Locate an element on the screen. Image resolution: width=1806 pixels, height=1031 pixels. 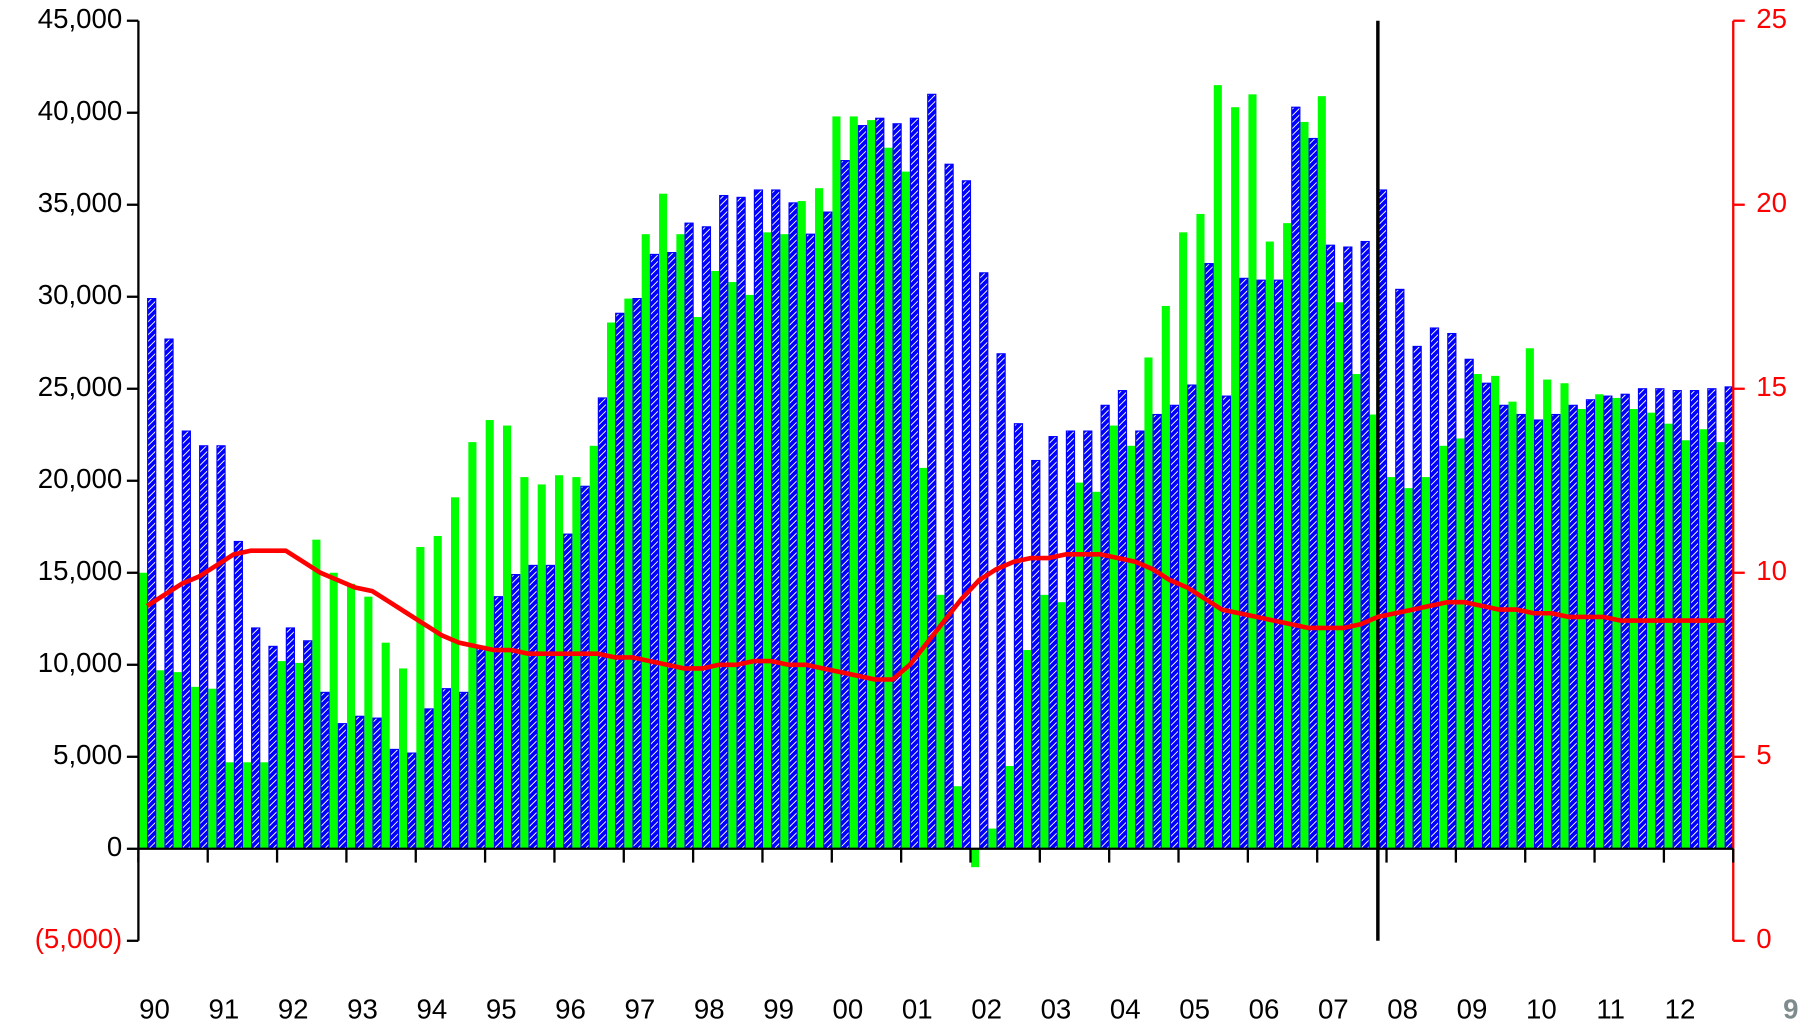
y-tick-label: 0 is located at coordinates (114, 846).